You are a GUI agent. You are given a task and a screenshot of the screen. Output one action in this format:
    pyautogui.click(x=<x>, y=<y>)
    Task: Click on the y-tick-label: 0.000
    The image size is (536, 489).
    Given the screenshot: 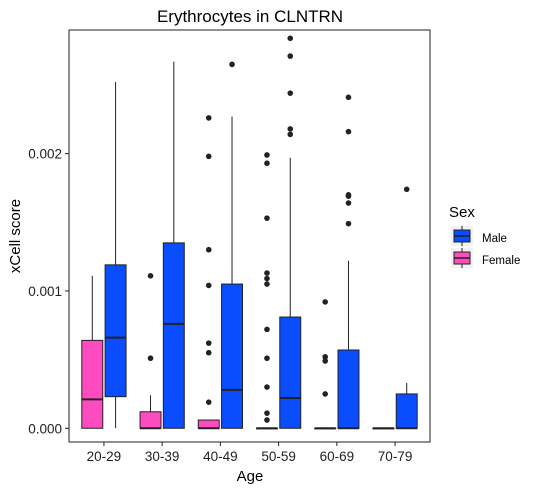 What is the action you would take?
    pyautogui.click(x=45, y=428)
    